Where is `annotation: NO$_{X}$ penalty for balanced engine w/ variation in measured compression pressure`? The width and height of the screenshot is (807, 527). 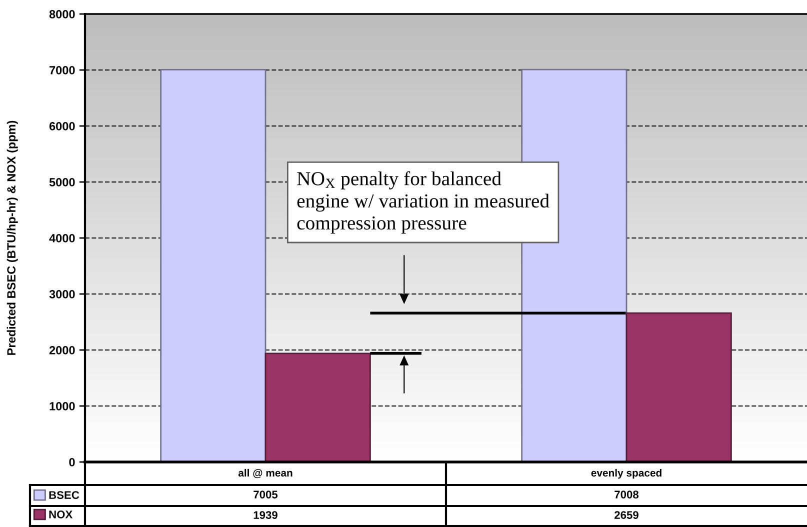
annotation: NO$_{X}$ penalty for balanced engine w/ variation in measured compression pressure is located at coordinates (423, 202).